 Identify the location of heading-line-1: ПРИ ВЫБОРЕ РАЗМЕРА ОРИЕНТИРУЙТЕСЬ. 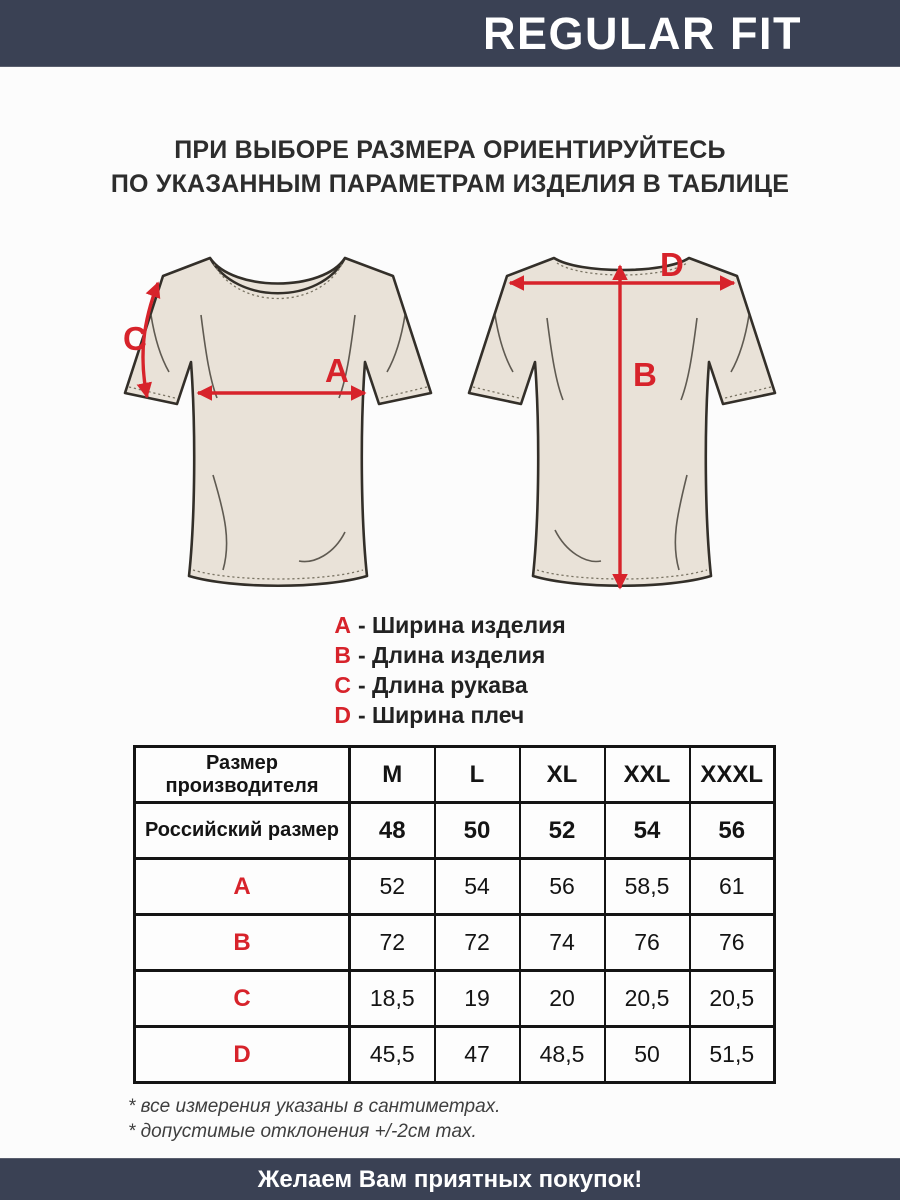
(450, 150).